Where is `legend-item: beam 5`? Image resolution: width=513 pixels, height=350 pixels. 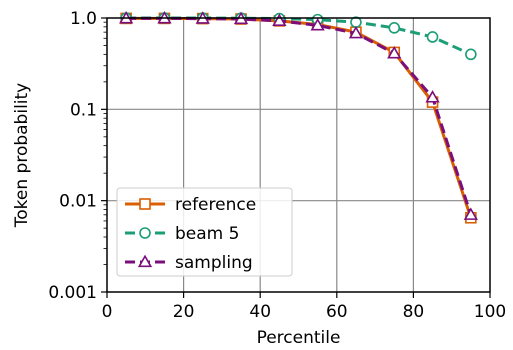 legend-item: beam 5 is located at coordinates (182, 234).